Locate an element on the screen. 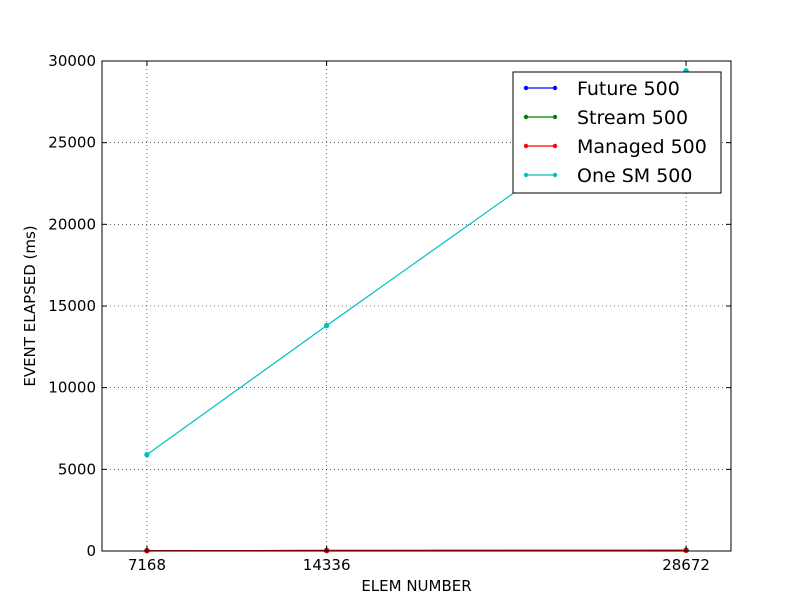  y-tick-label: 25000 is located at coordinates (72, 143).